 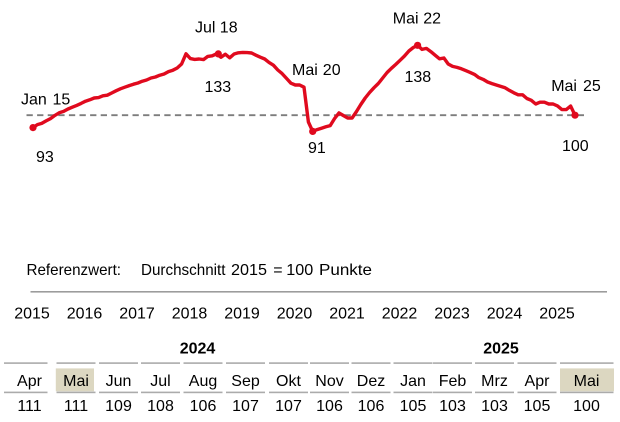 I want to click on svg-text: 20, so click(x=332, y=70).